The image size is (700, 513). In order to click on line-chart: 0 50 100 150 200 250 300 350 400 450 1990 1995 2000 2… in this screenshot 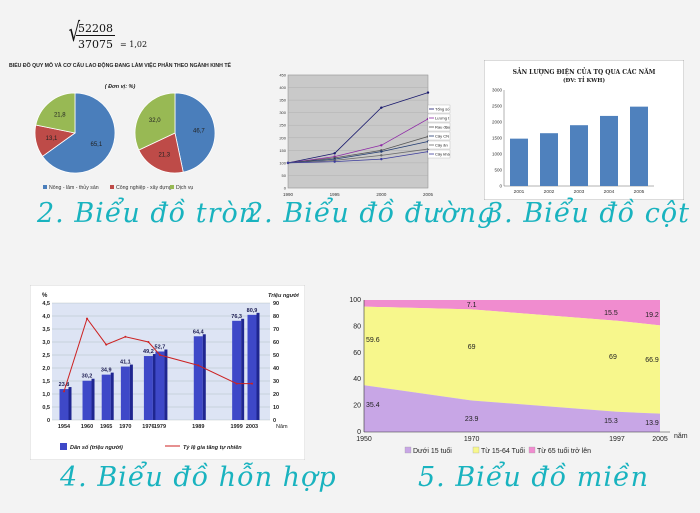, I will do `click(365, 135)`.